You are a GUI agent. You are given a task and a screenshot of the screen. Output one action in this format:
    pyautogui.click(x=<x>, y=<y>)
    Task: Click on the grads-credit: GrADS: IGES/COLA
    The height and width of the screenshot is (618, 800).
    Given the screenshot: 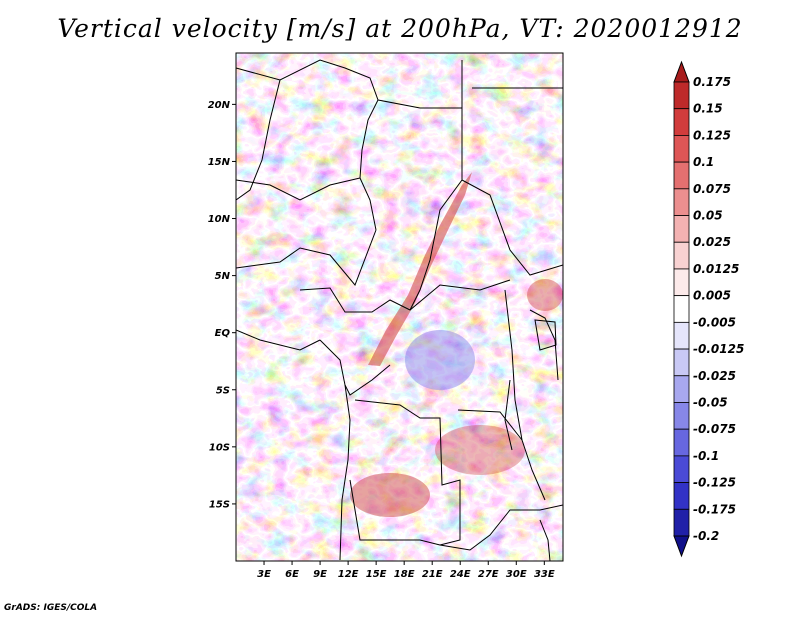 What is the action you would take?
    pyautogui.click(x=51, y=608)
    